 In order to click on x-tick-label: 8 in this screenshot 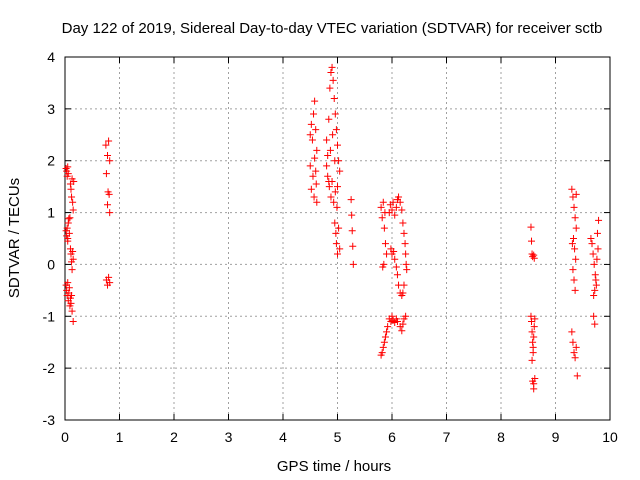, I will do `click(501, 437)`.